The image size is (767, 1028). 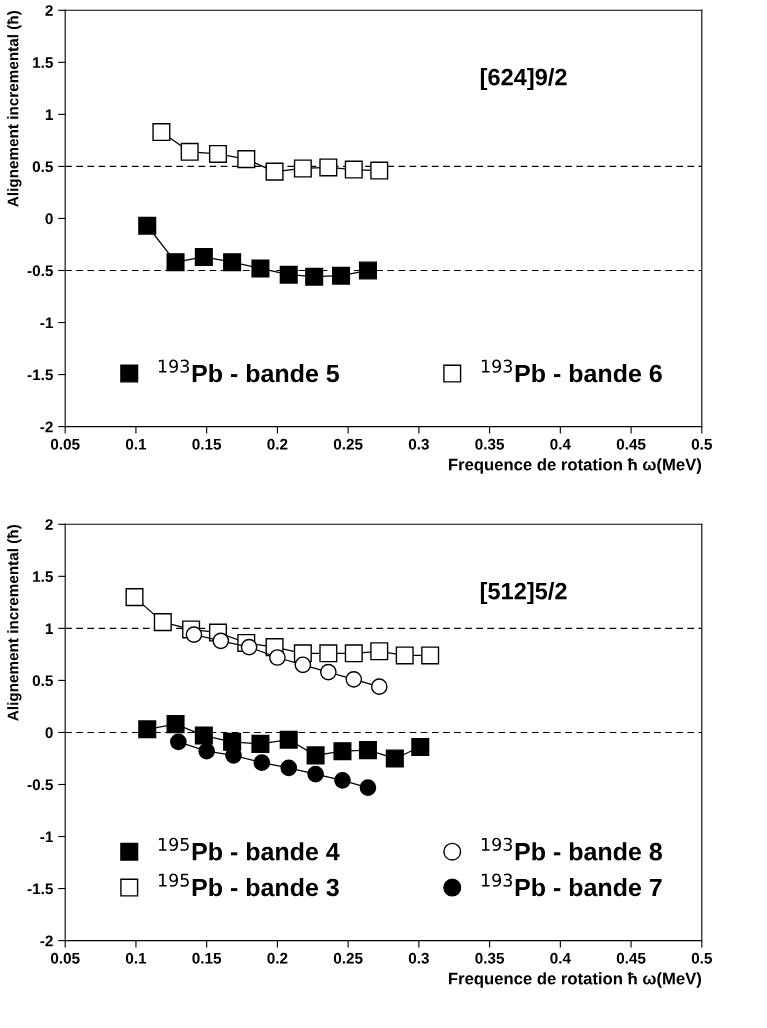 I want to click on annotation: [512]5/2, so click(x=523, y=593).